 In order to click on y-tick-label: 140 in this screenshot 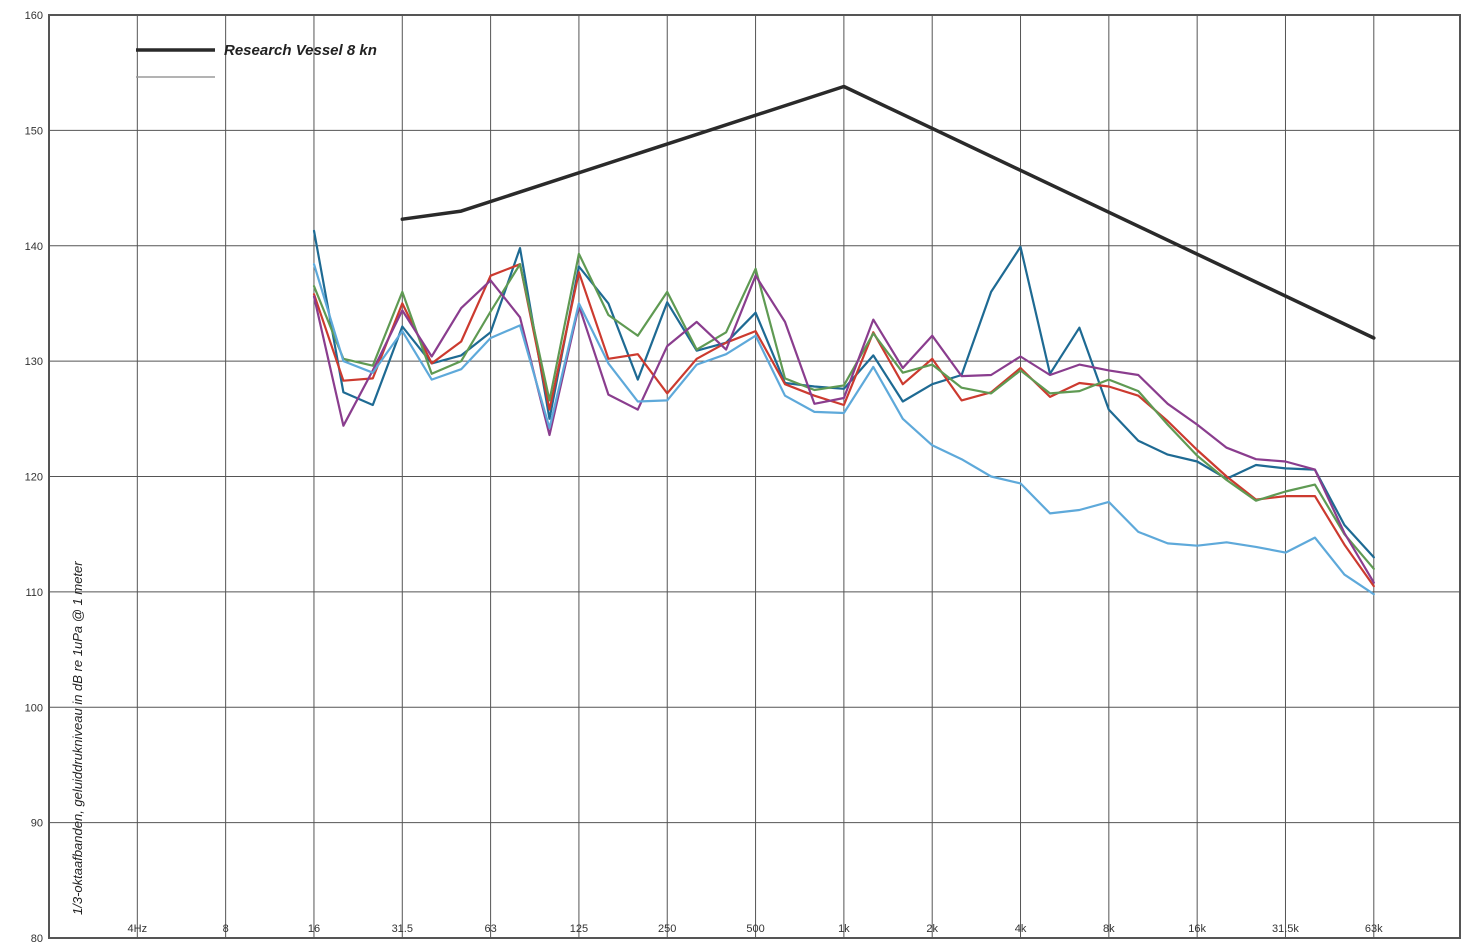, I will do `click(34, 247)`.